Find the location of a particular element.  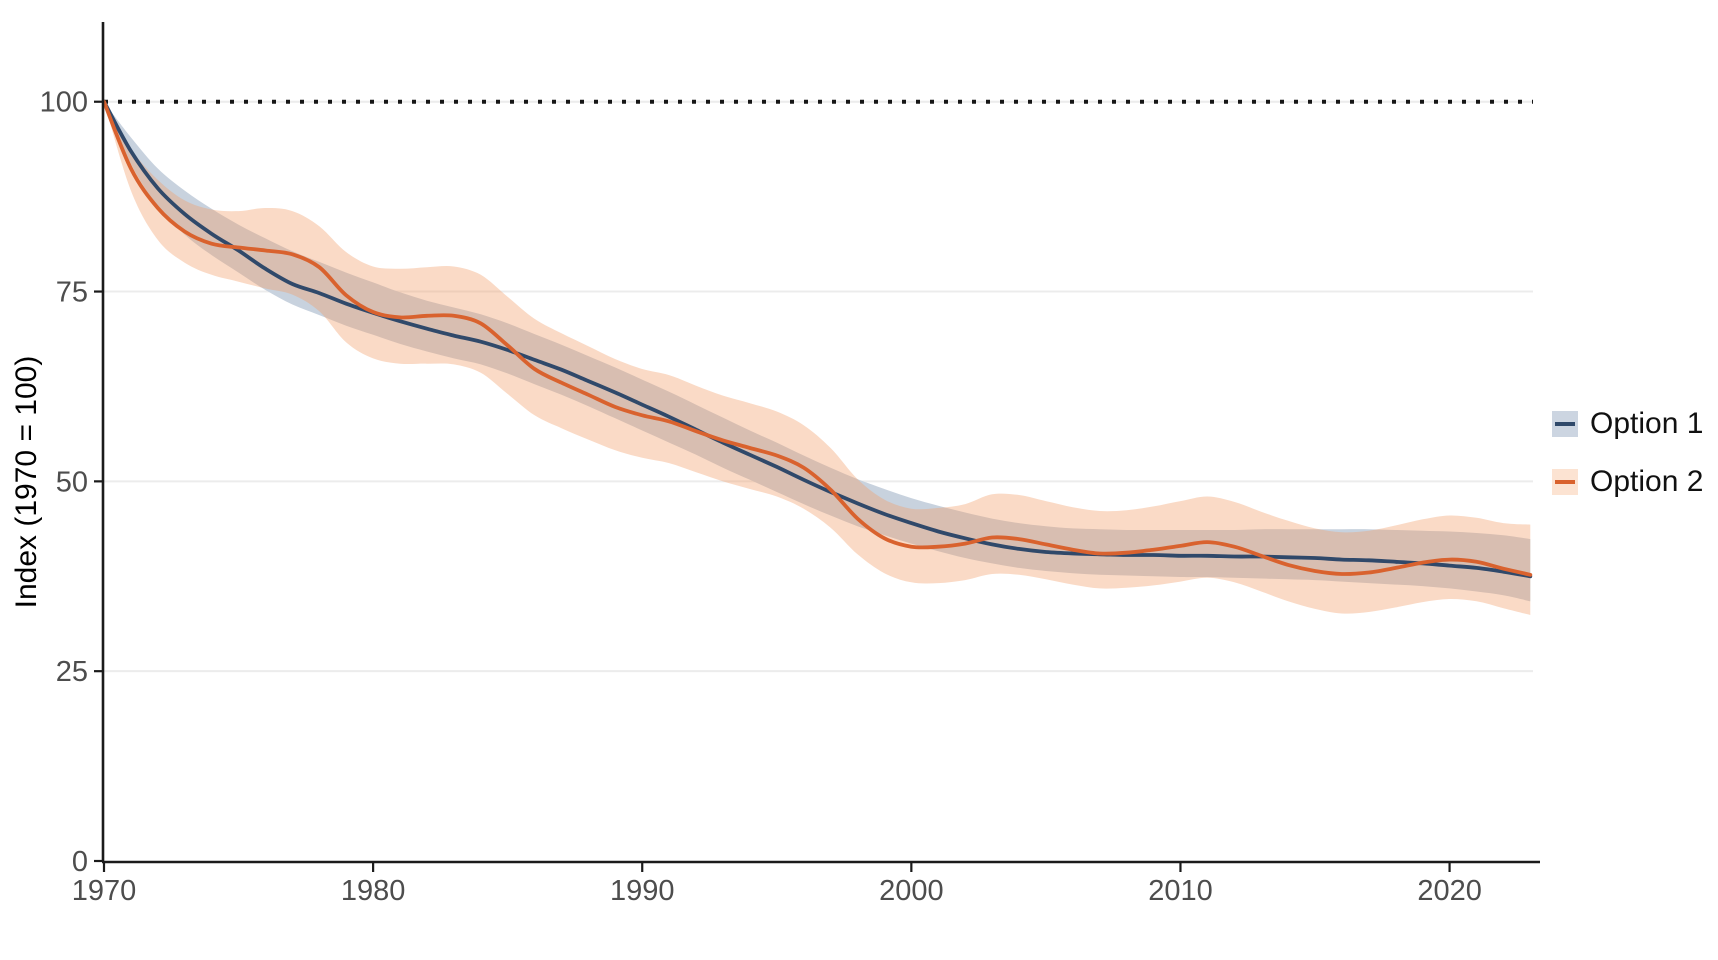

x-tick-label-1970: 1970 is located at coordinates (104, 891).